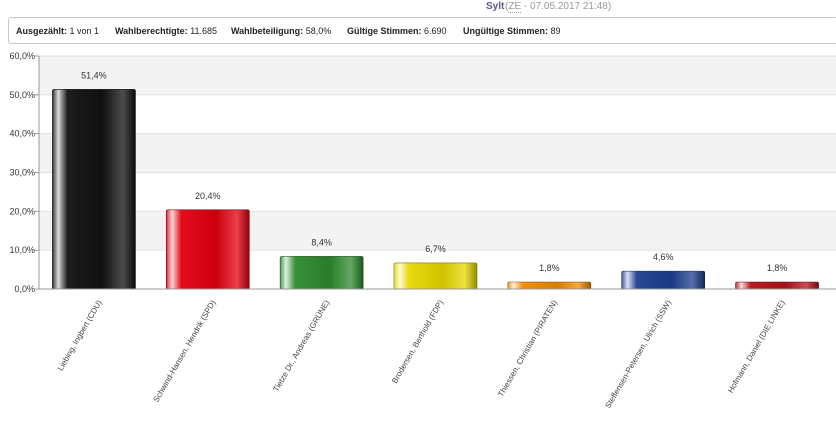  I want to click on y-tick-label: 50,0%, so click(22, 95).